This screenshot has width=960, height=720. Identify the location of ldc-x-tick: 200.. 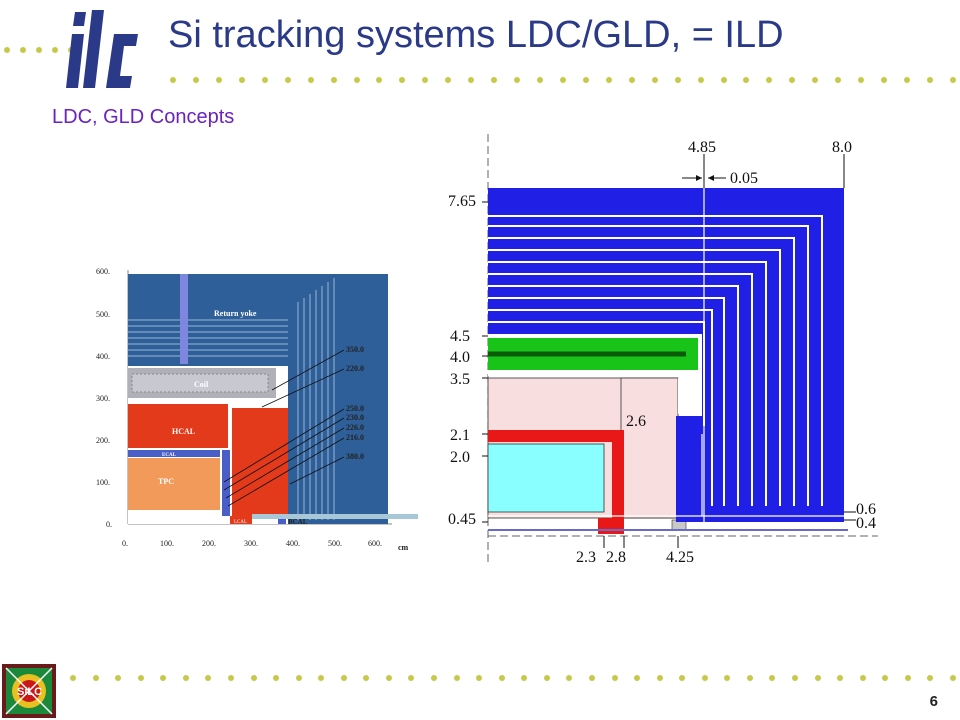
(209, 543).